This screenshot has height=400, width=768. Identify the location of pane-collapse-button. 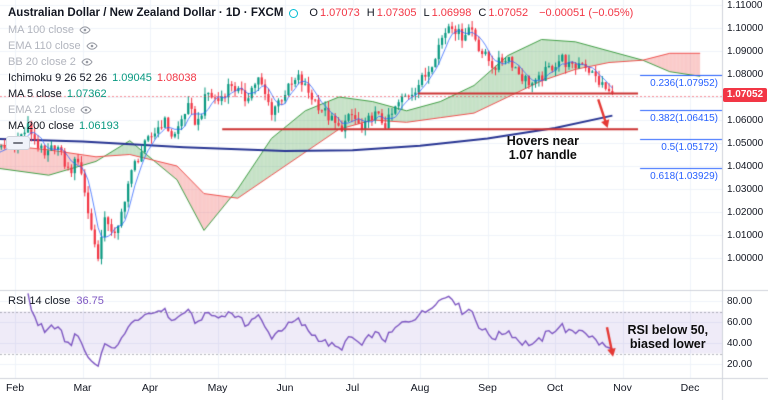
(18, 143).